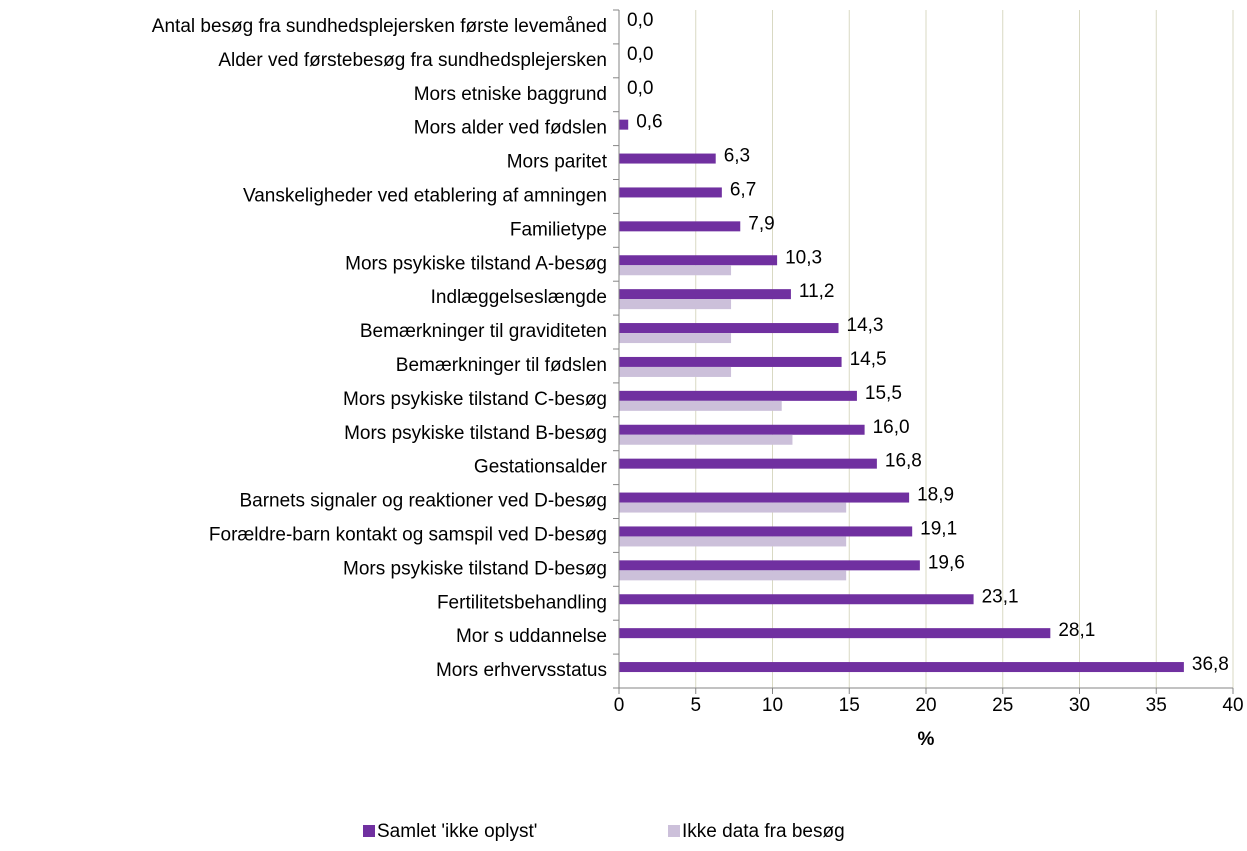 The width and height of the screenshot is (1247, 851). What do you see at coordinates (483, 331) in the screenshot?
I see `y-tick-label: Bemærkninger til graviditeten` at bounding box center [483, 331].